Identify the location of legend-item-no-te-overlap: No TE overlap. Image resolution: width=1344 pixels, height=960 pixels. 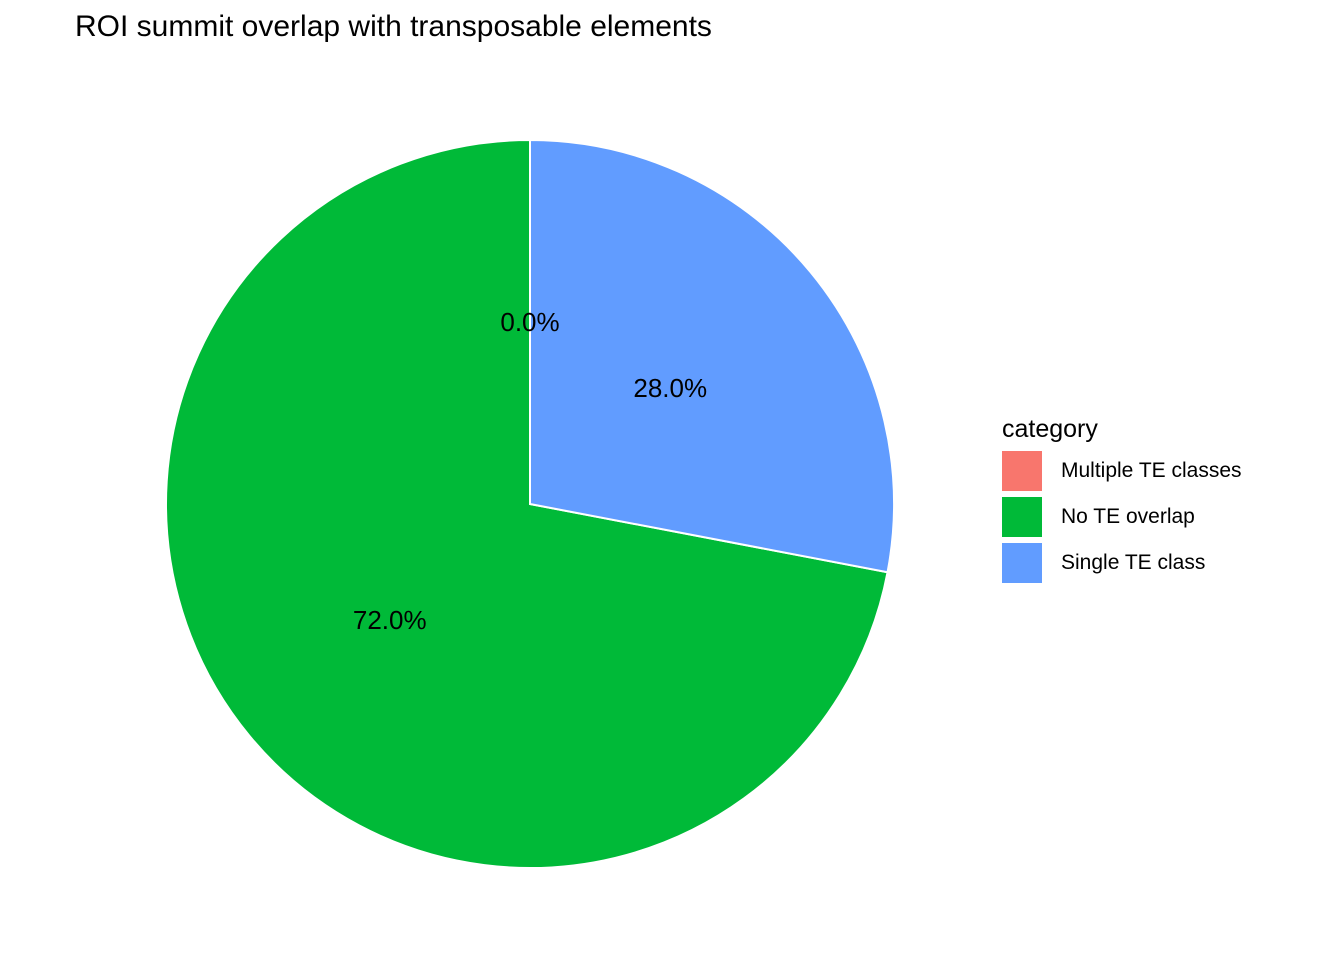
(1122, 517).